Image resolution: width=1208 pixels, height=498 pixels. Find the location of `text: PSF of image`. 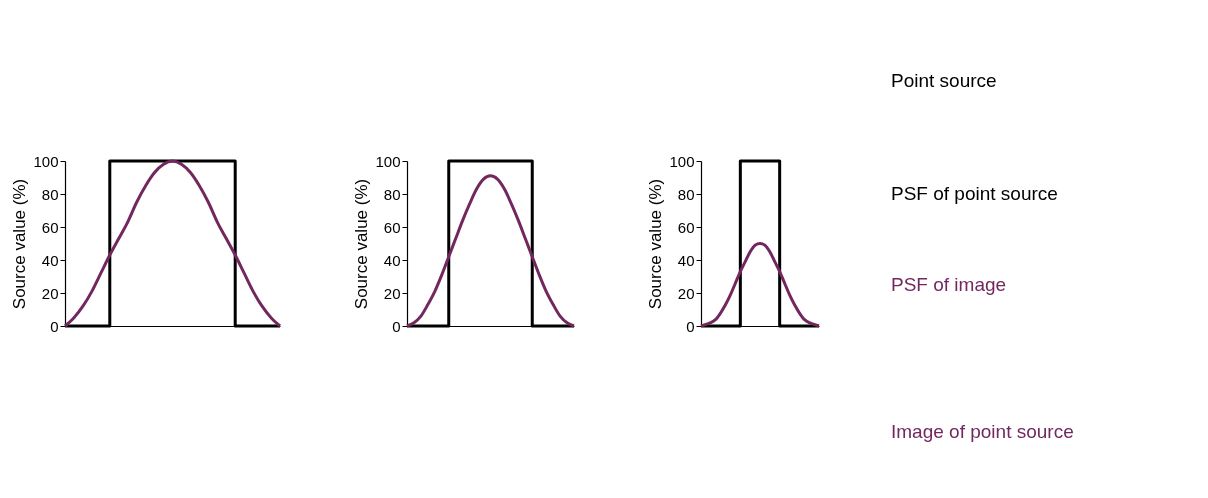

text: PSF of image is located at coordinates (949, 284).